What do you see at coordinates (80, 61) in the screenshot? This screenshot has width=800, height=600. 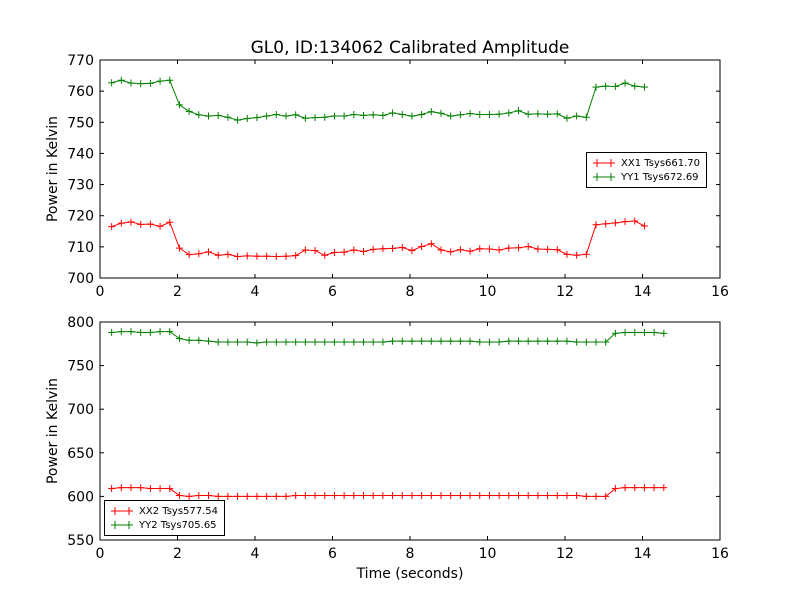 I see `y-tick-label: 770` at bounding box center [80, 61].